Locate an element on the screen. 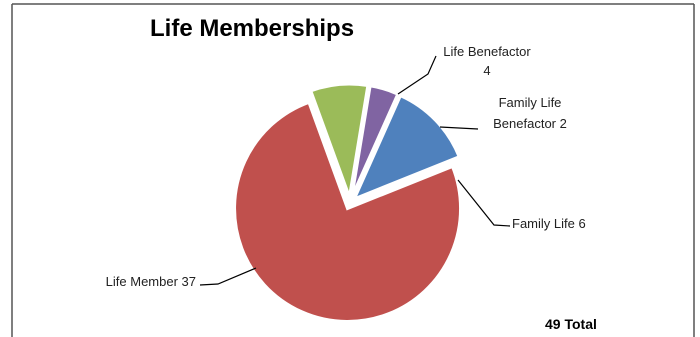  slice-label: 4 is located at coordinates (486, 70).